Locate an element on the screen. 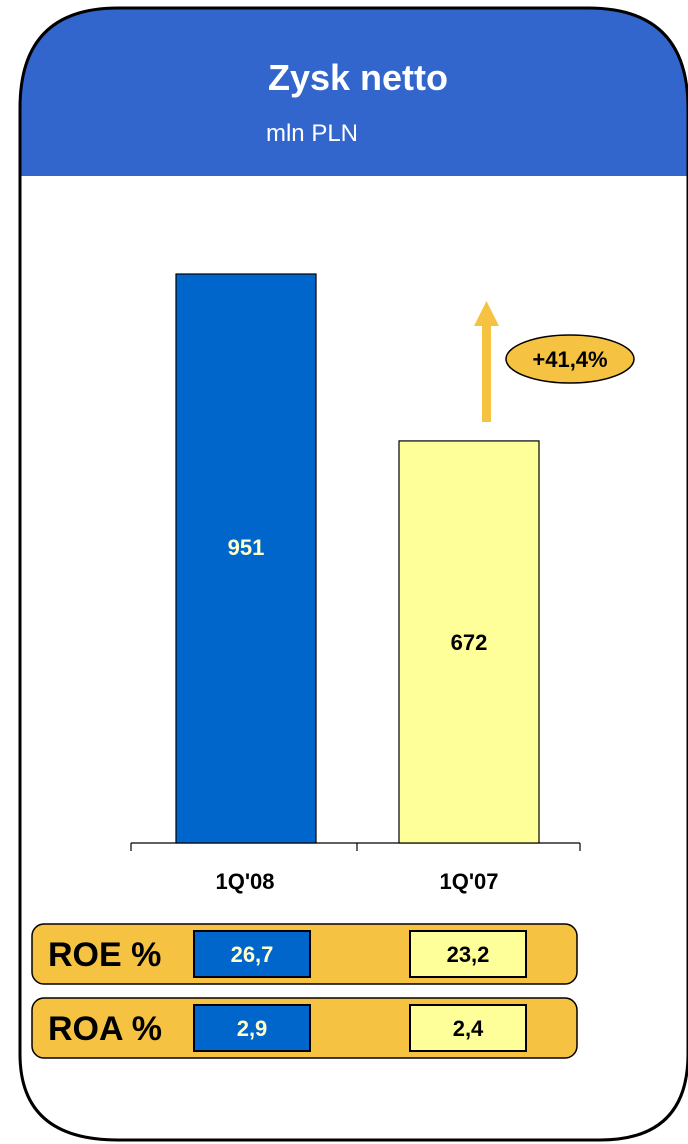 The width and height of the screenshot is (688, 1144). bar-1q07 is located at coordinates (469, 642).